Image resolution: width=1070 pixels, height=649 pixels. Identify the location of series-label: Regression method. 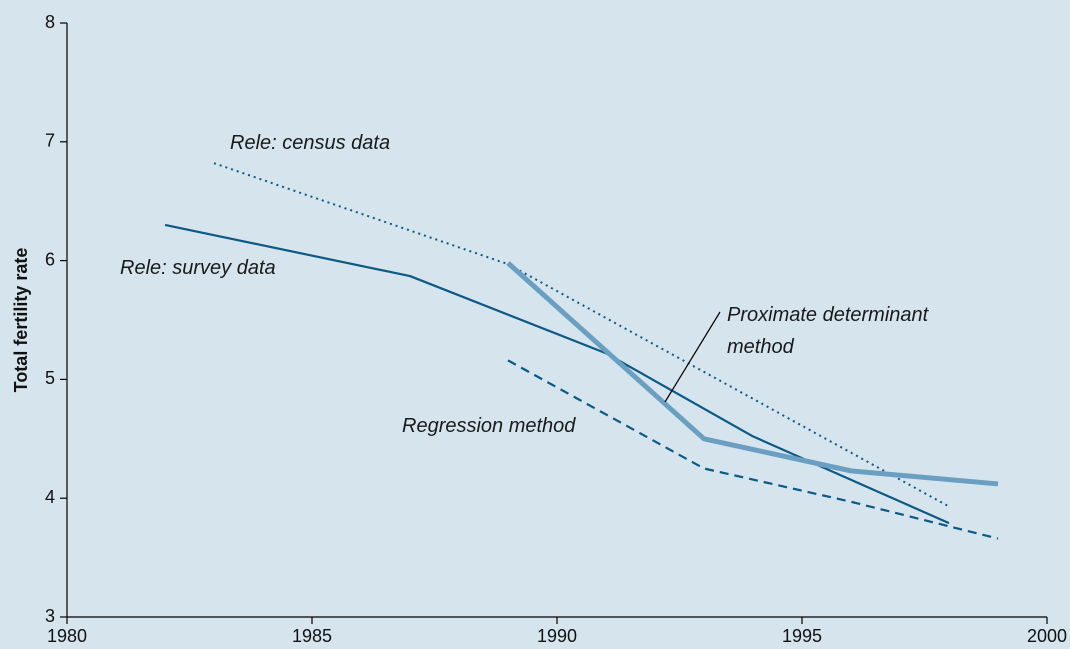
(489, 426).